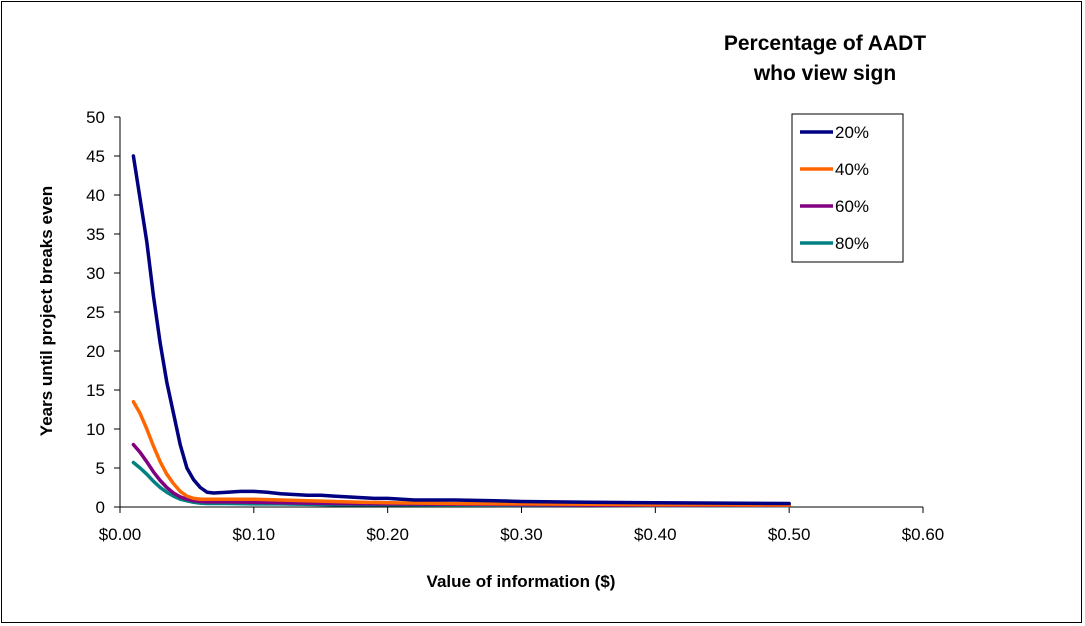  What do you see at coordinates (461, 475) in the screenshot?
I see `series-line-60pct` at bounding box center [461, 475].